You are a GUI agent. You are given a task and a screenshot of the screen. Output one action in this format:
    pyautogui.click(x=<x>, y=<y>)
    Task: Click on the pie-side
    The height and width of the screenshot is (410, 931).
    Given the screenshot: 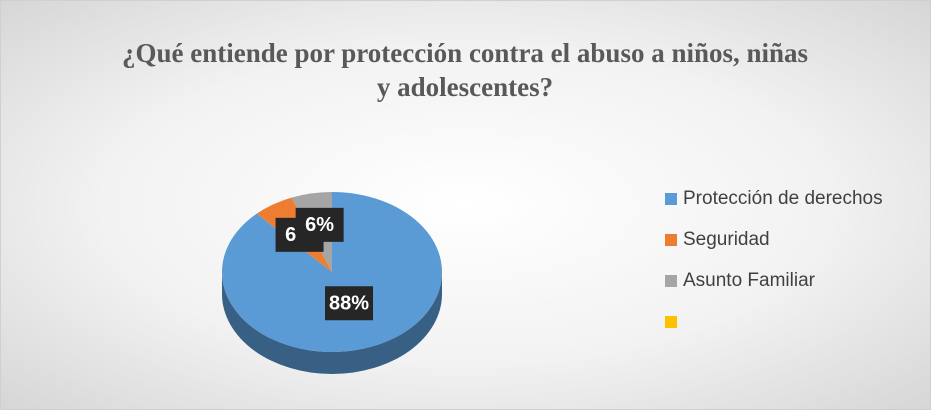 What is the action you would take?
    pyautogui.click(x=332, y=323)
    